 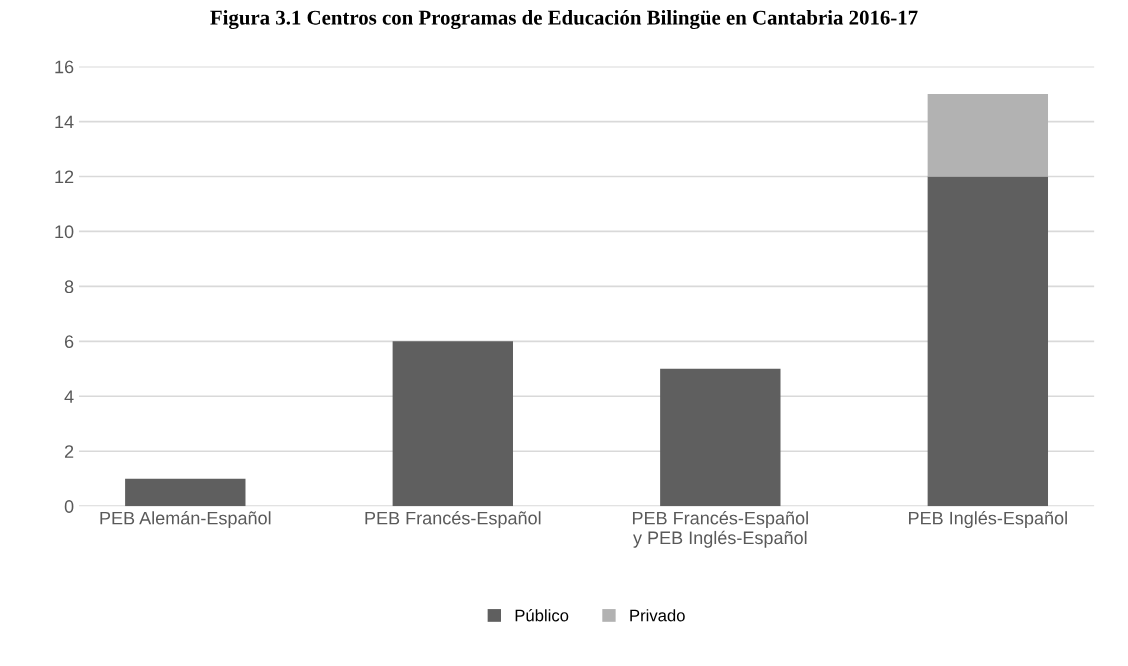 I want to click on y-tick-label: 6, so click(x=69, y=342).